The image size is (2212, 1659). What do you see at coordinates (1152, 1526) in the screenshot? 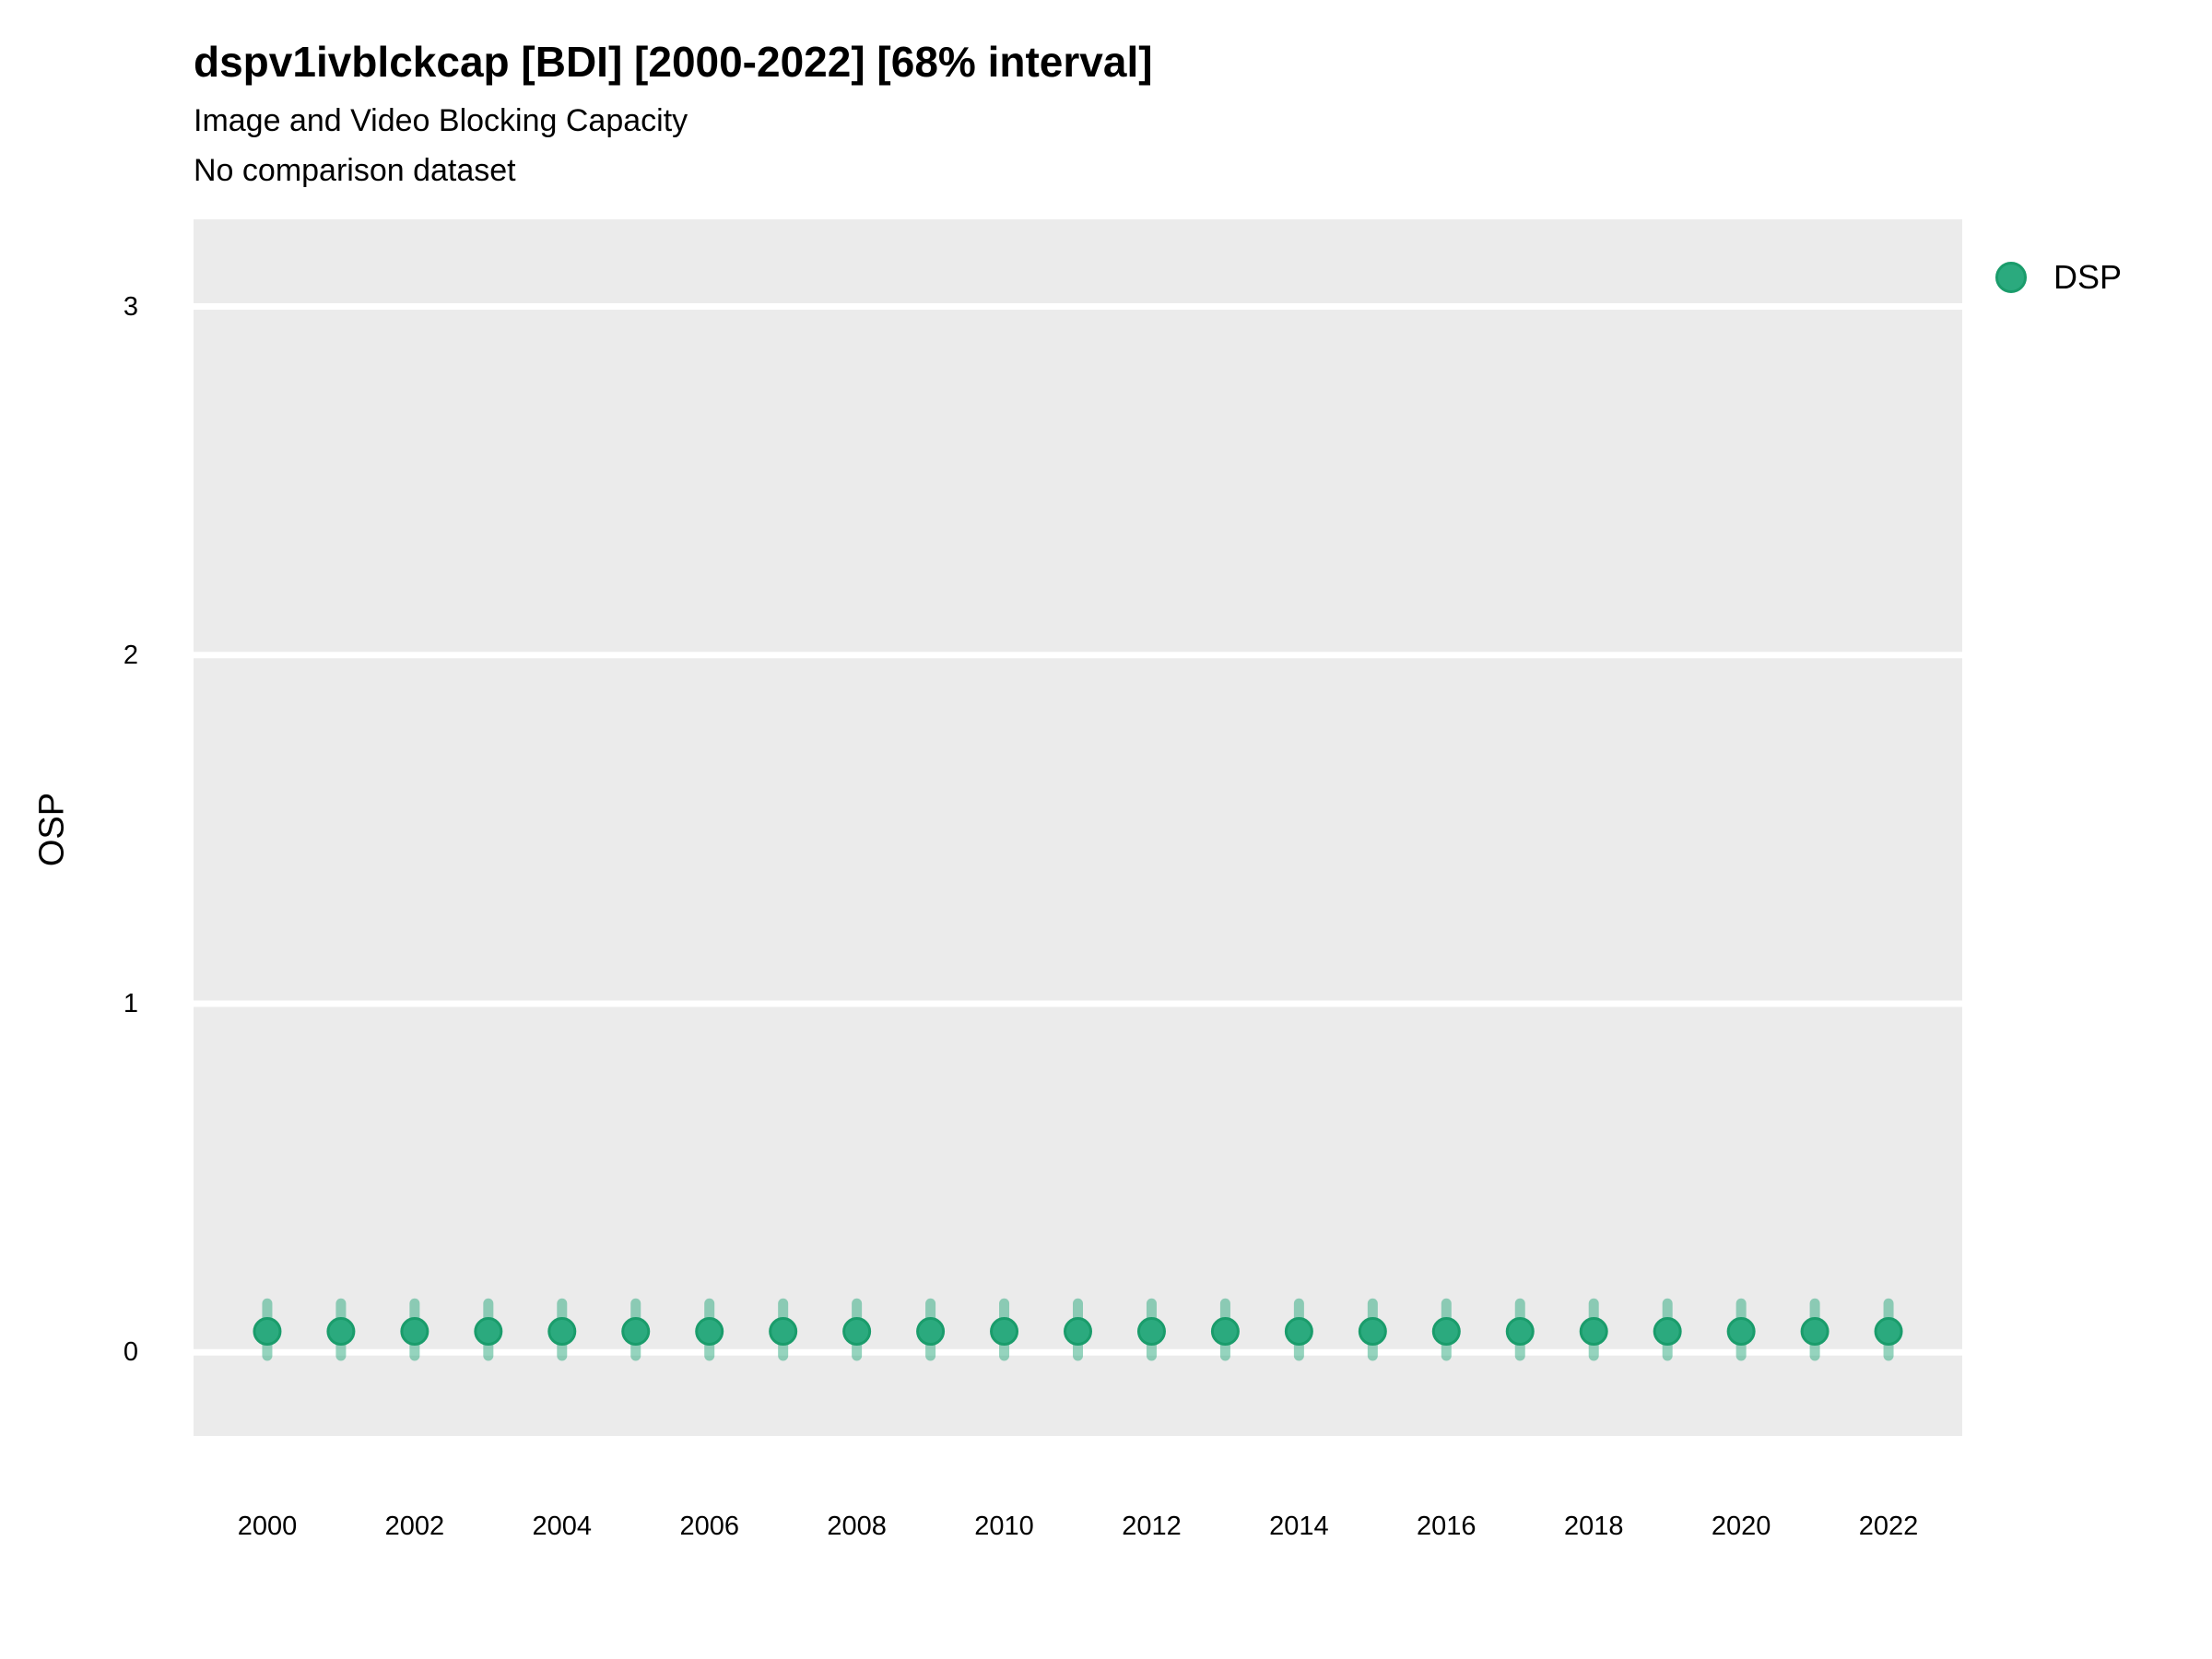
I see `x-tick-label-2012: 2012` at bounding box center [1152, 1526].